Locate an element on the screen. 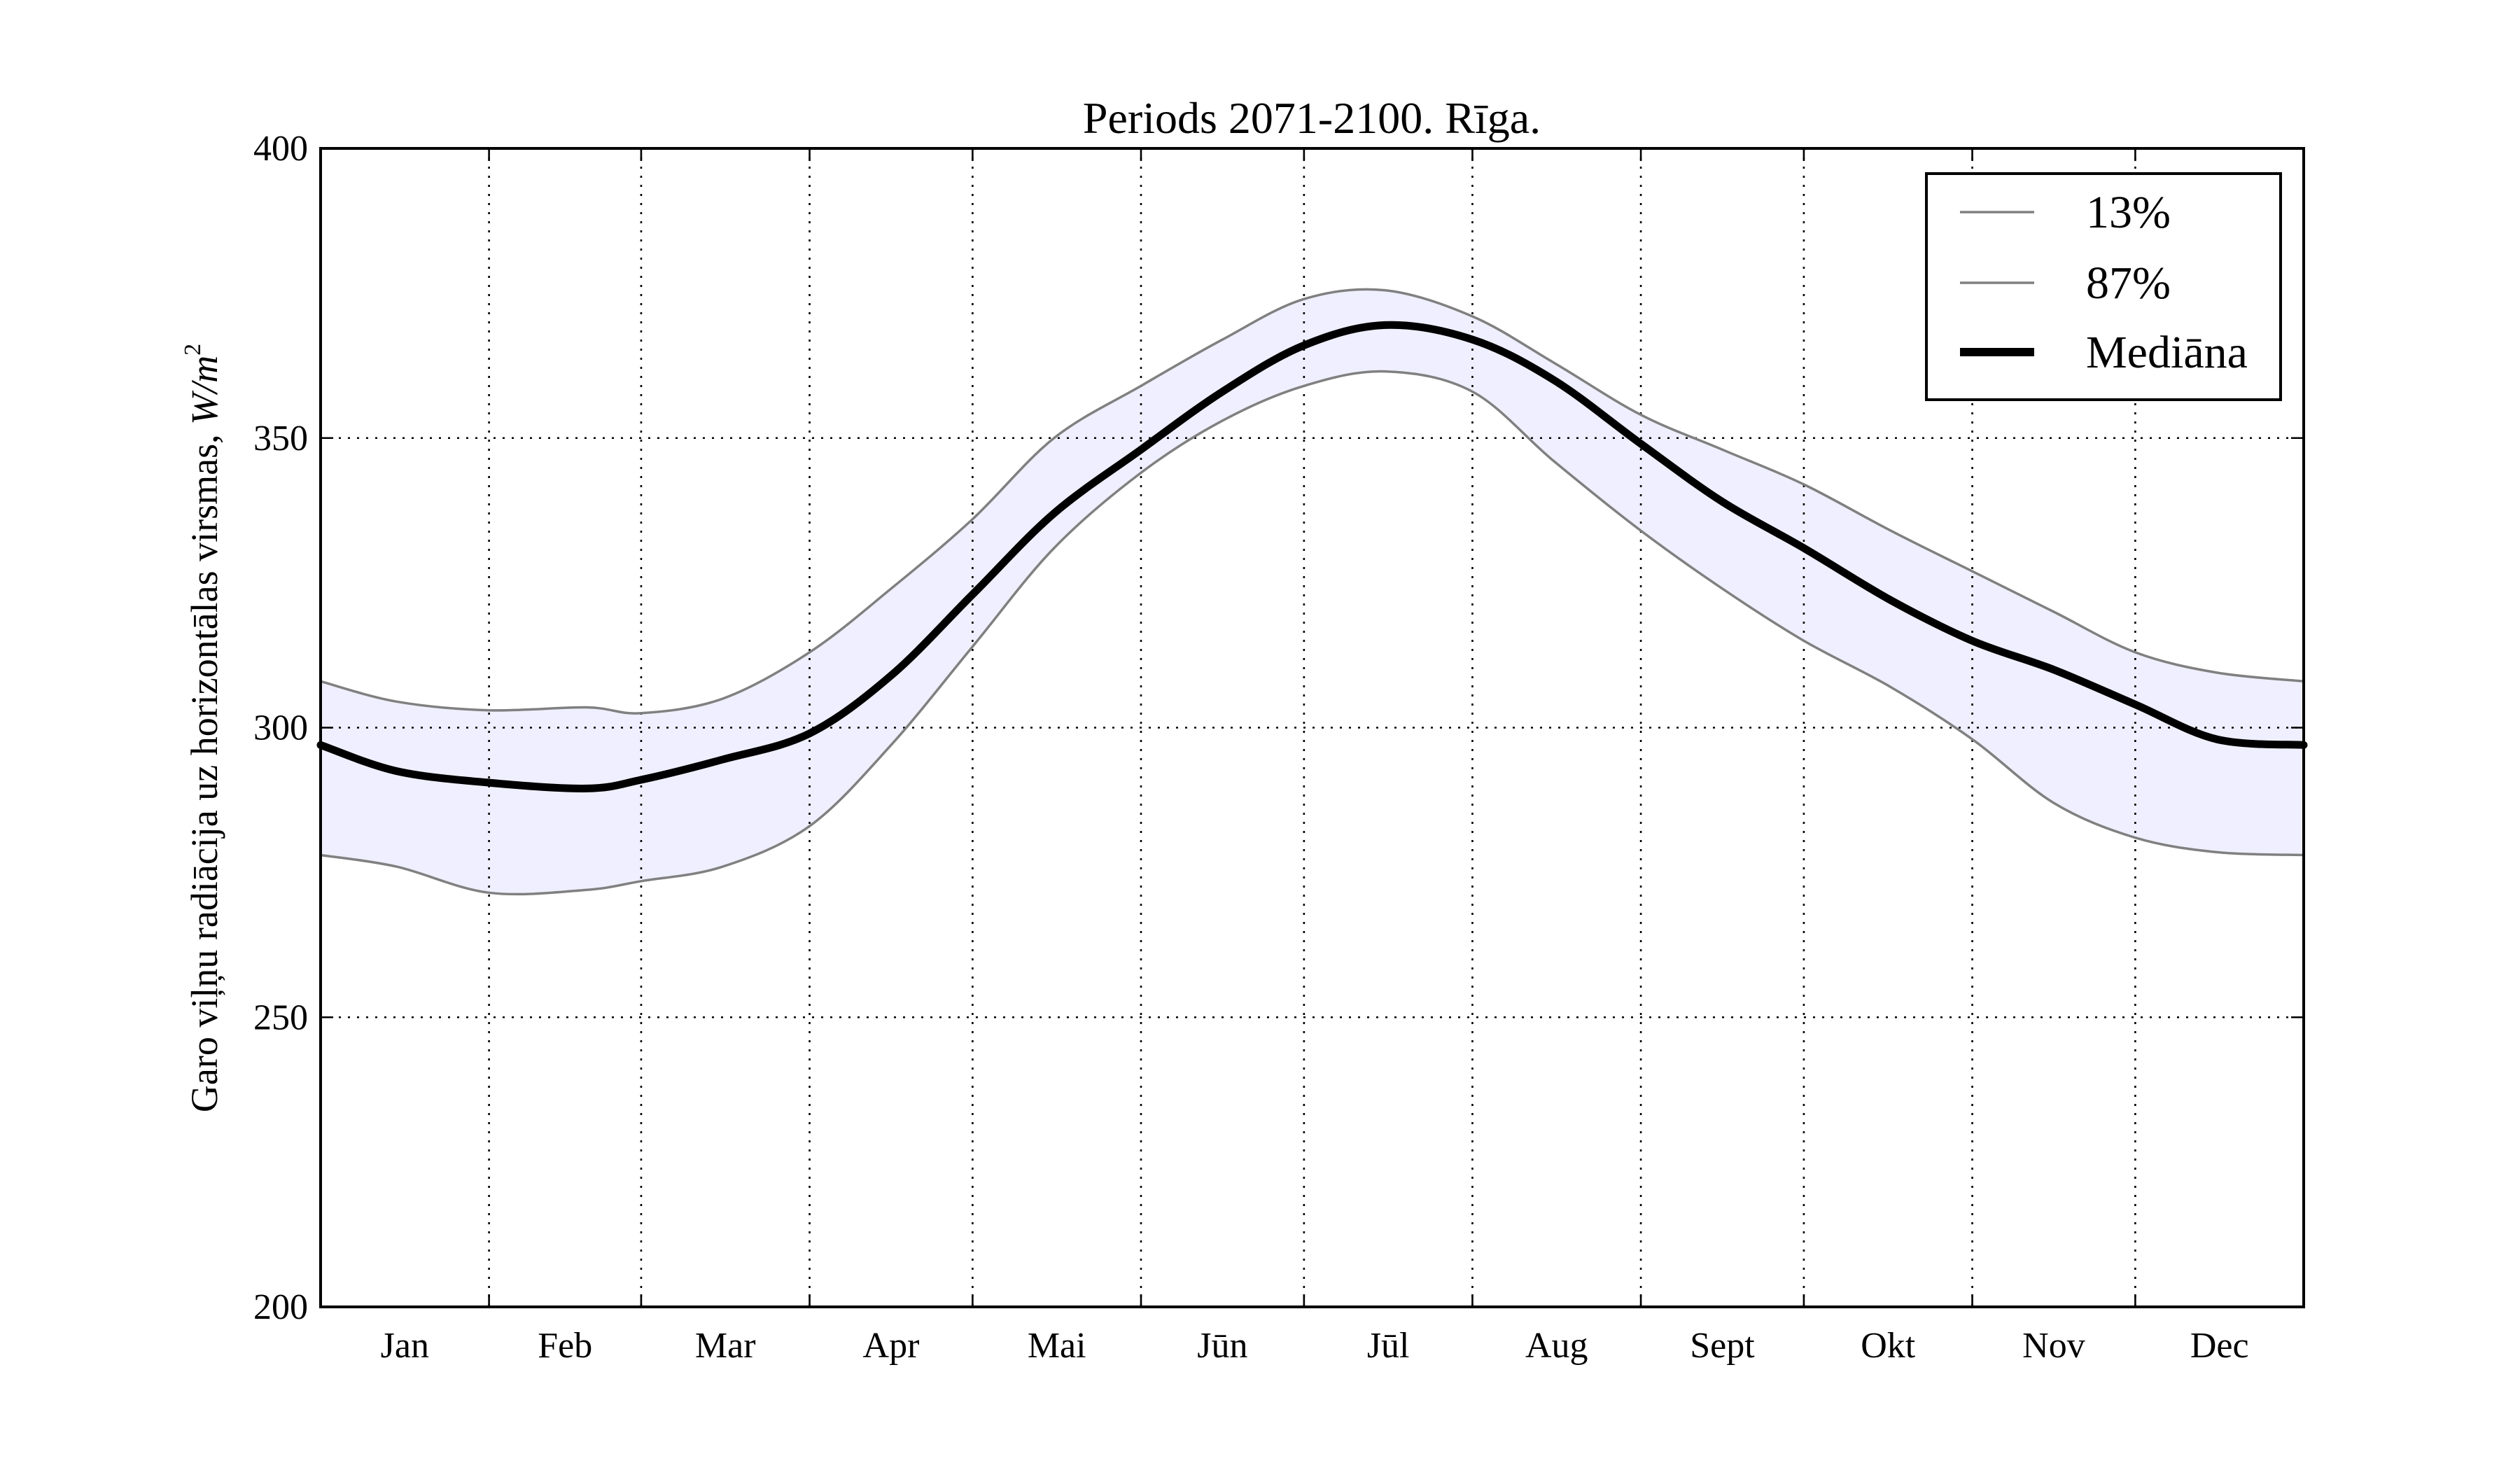  legend-label-median: Mediāna is located at coordinates (2167, 352).